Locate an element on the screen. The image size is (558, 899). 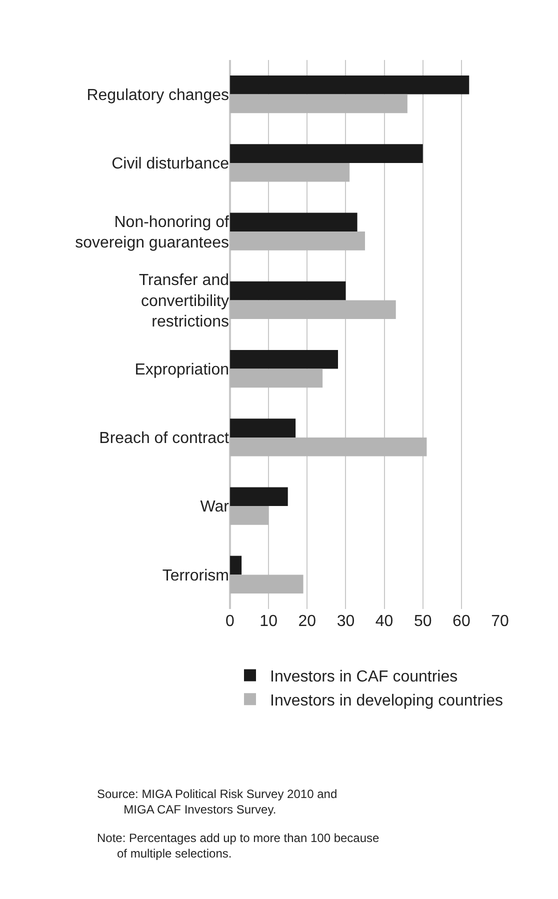
y-tick-label: Regulatory changes is located at coordinates (157, 95).